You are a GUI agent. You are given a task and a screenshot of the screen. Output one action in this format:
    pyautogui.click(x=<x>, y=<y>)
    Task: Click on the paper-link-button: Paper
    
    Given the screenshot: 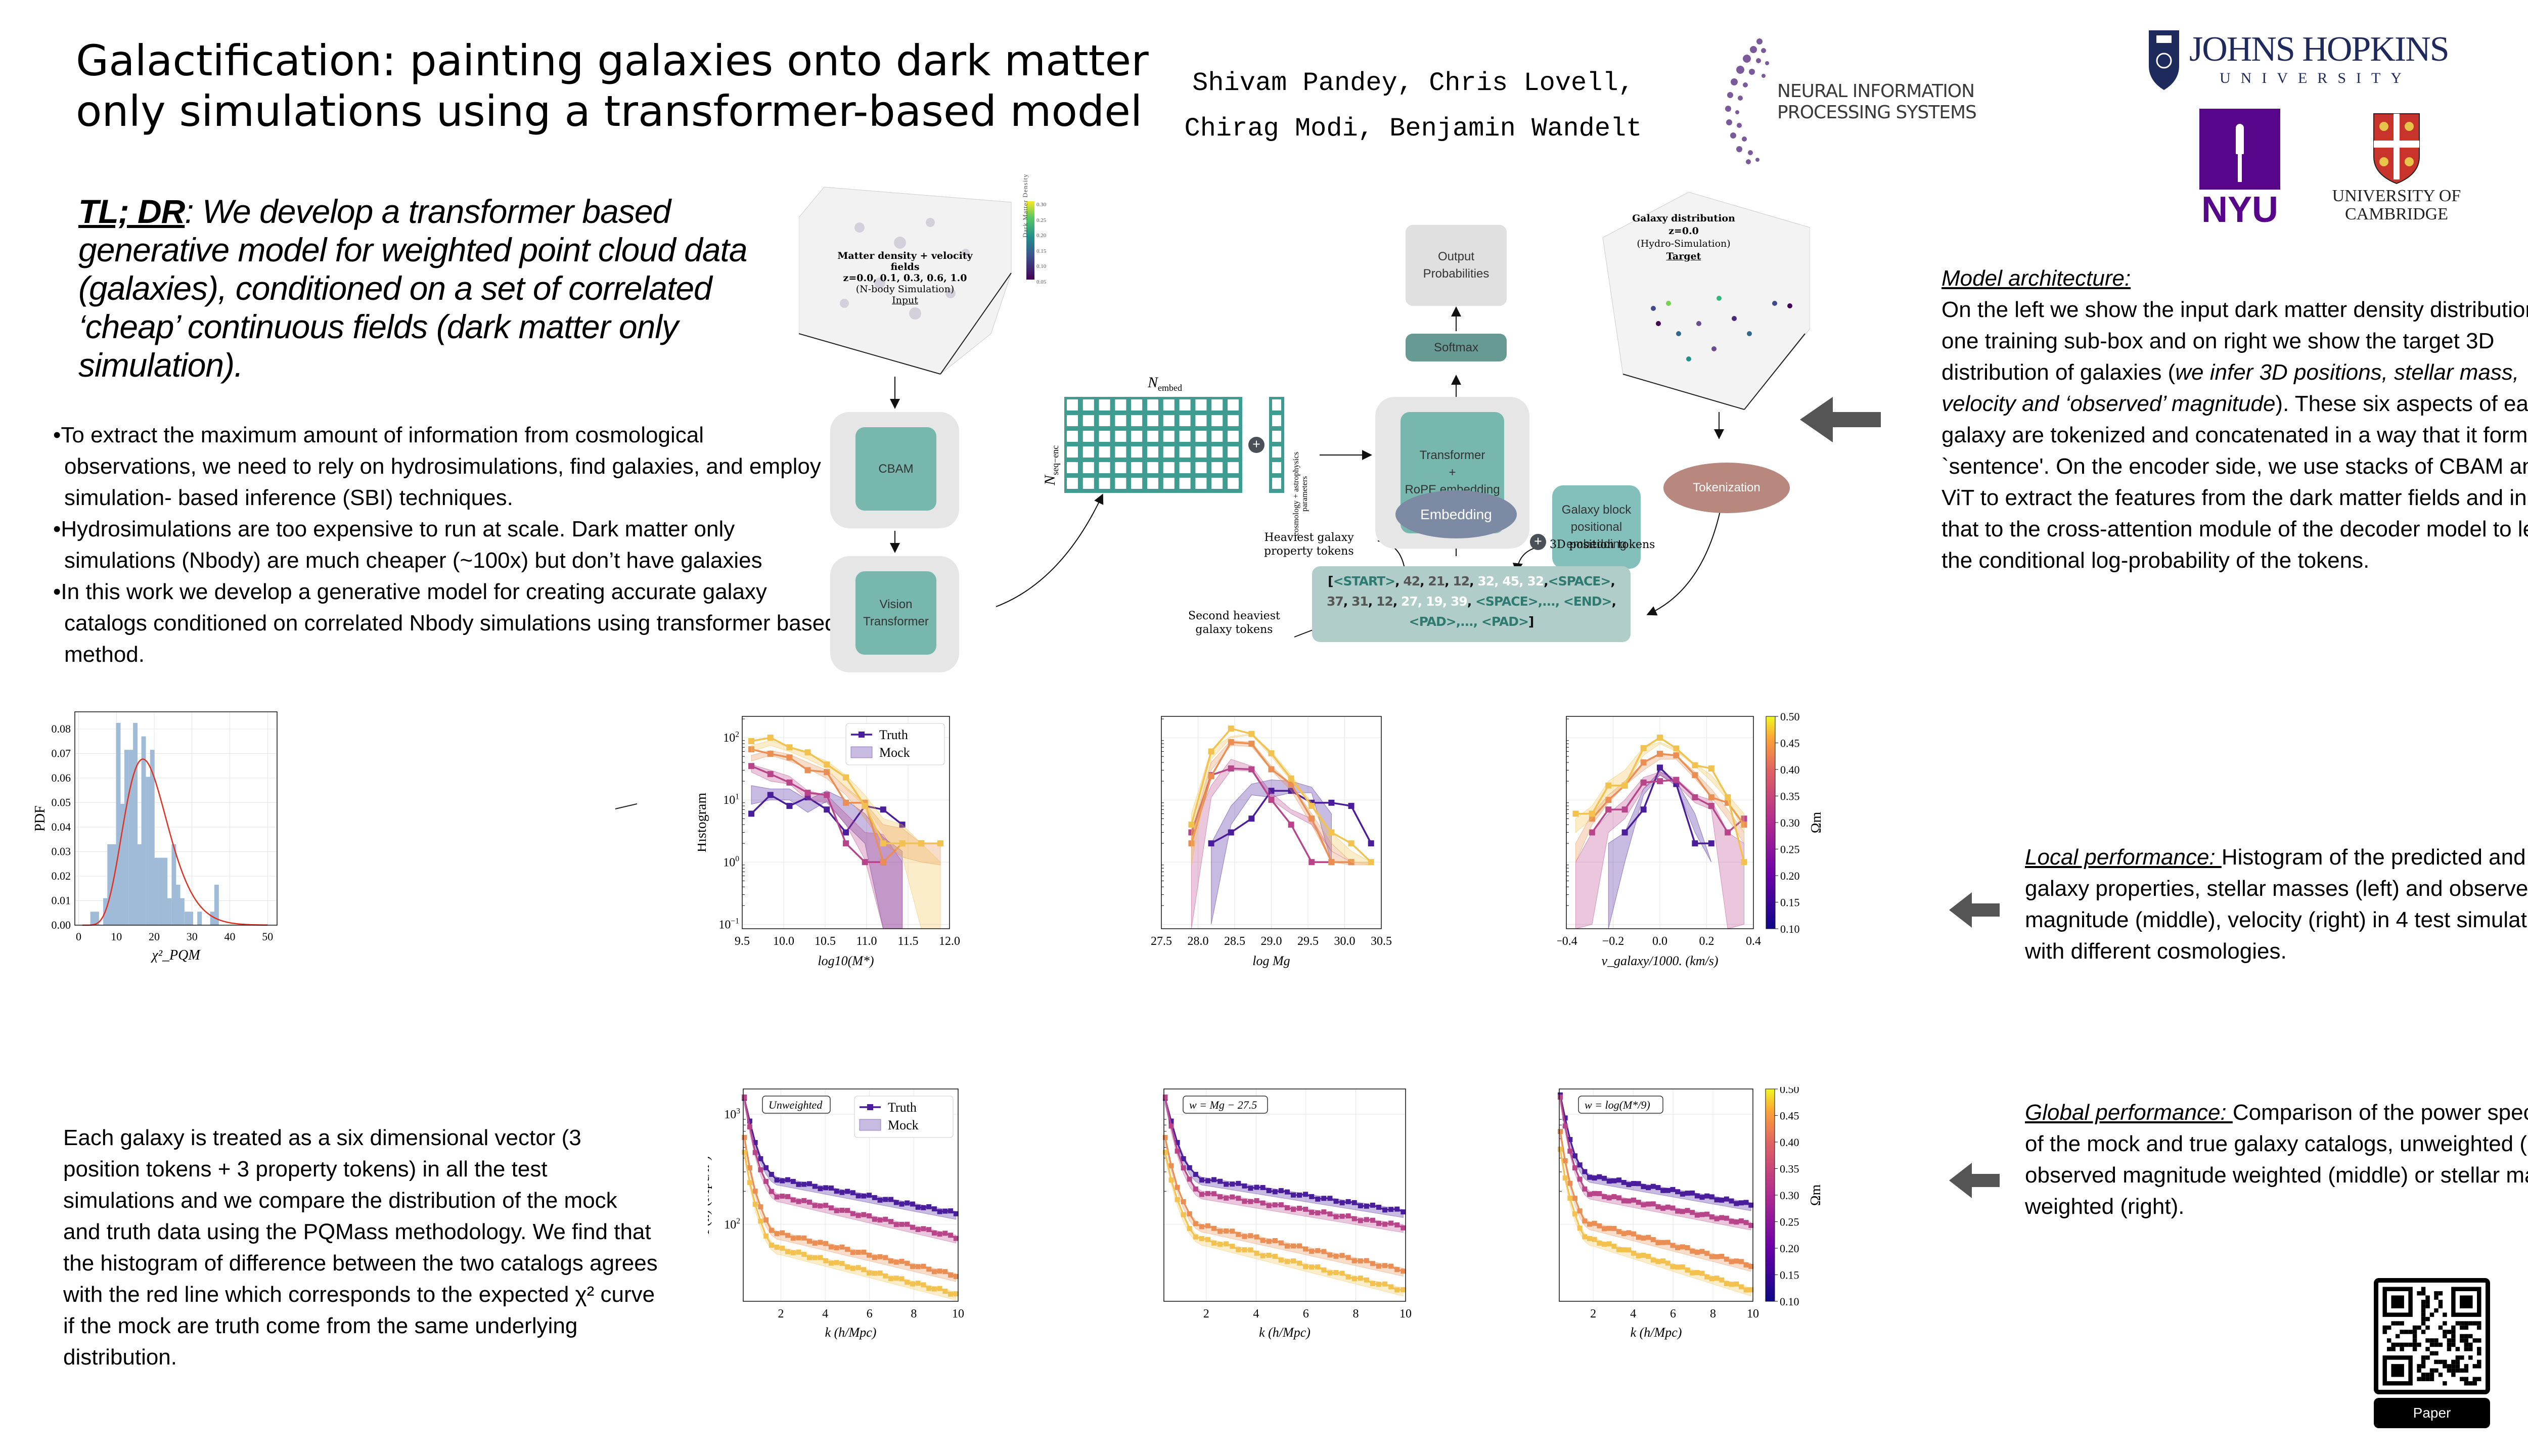 What is the action you would take?
    pyautogui.click(x=2432, y=1413)
    